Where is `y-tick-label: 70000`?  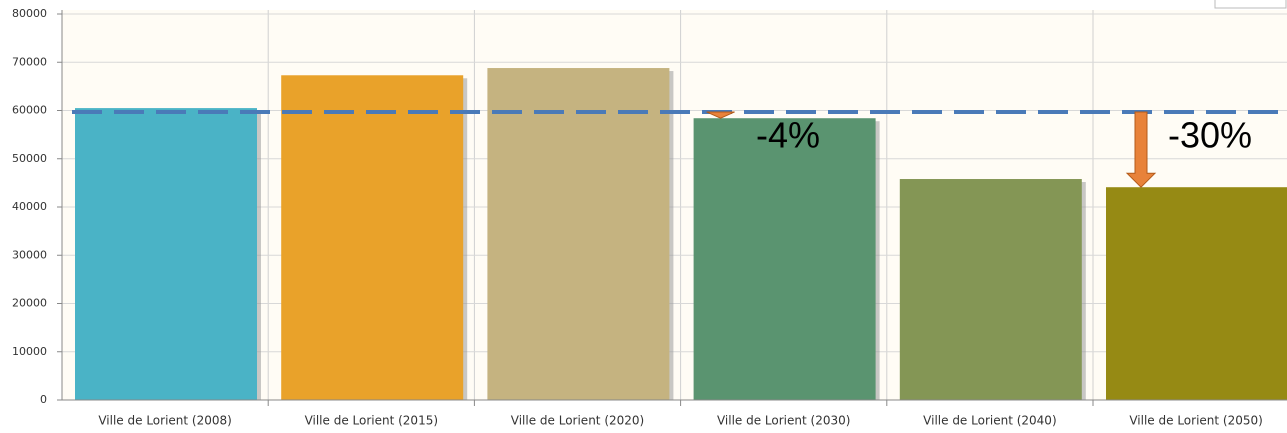
y-tick-label: 70000 is located at coordinates (29, 61).